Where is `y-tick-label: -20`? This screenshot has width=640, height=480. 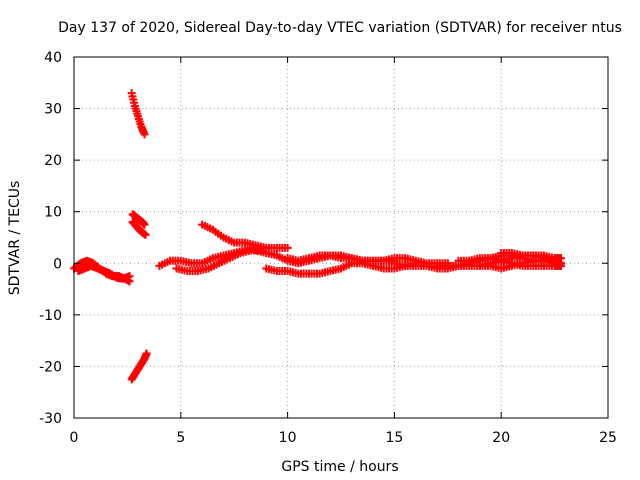 y-tick-label: -20 is located at coordinates (50, 367).